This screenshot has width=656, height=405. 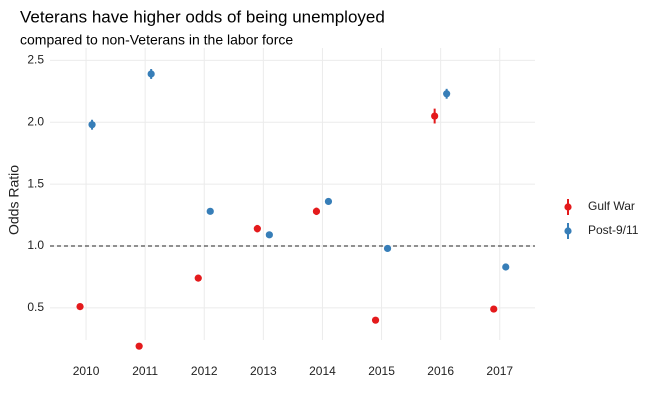 I want to click on legend-item: Gulf War, so click(x=599, y=207).